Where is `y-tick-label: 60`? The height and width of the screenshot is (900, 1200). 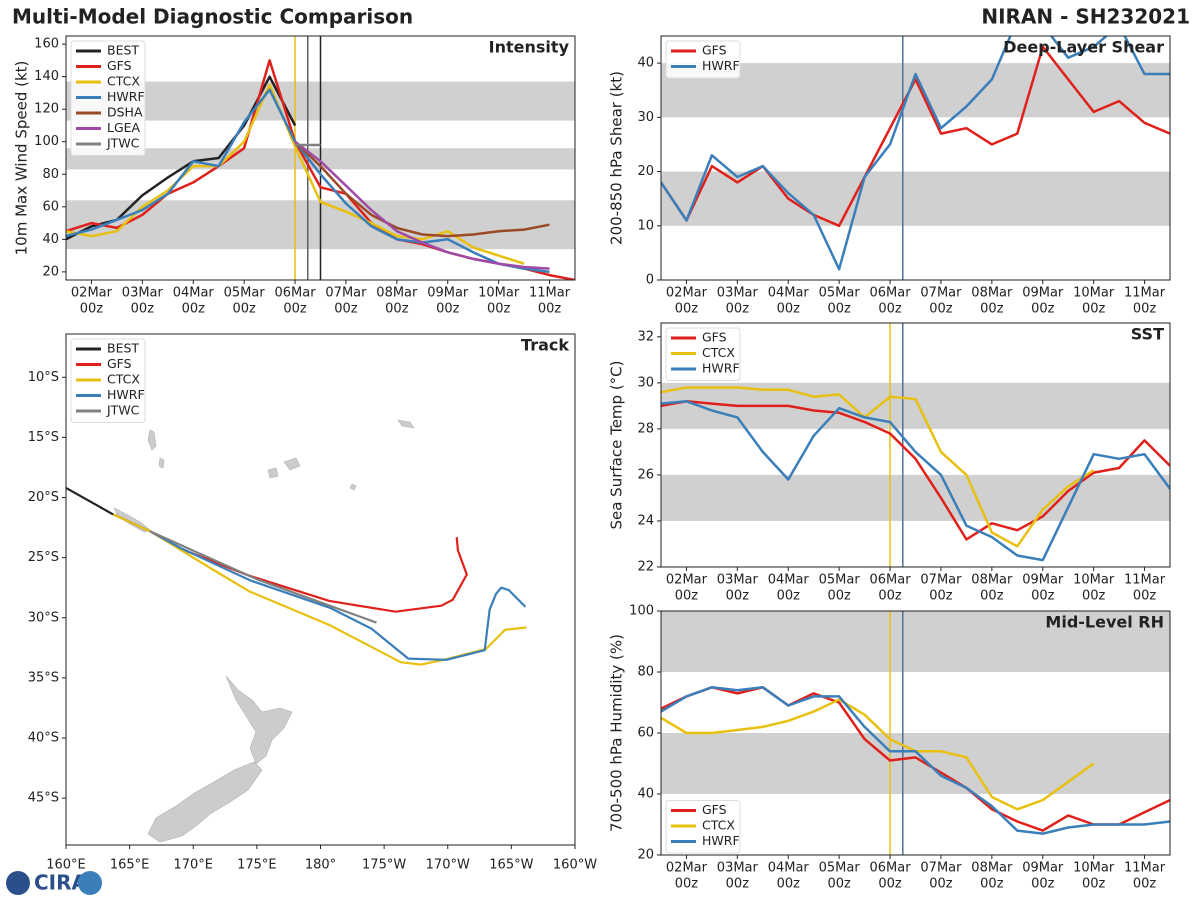
y-tick-label: 60 is located at coordinates (645, 733).